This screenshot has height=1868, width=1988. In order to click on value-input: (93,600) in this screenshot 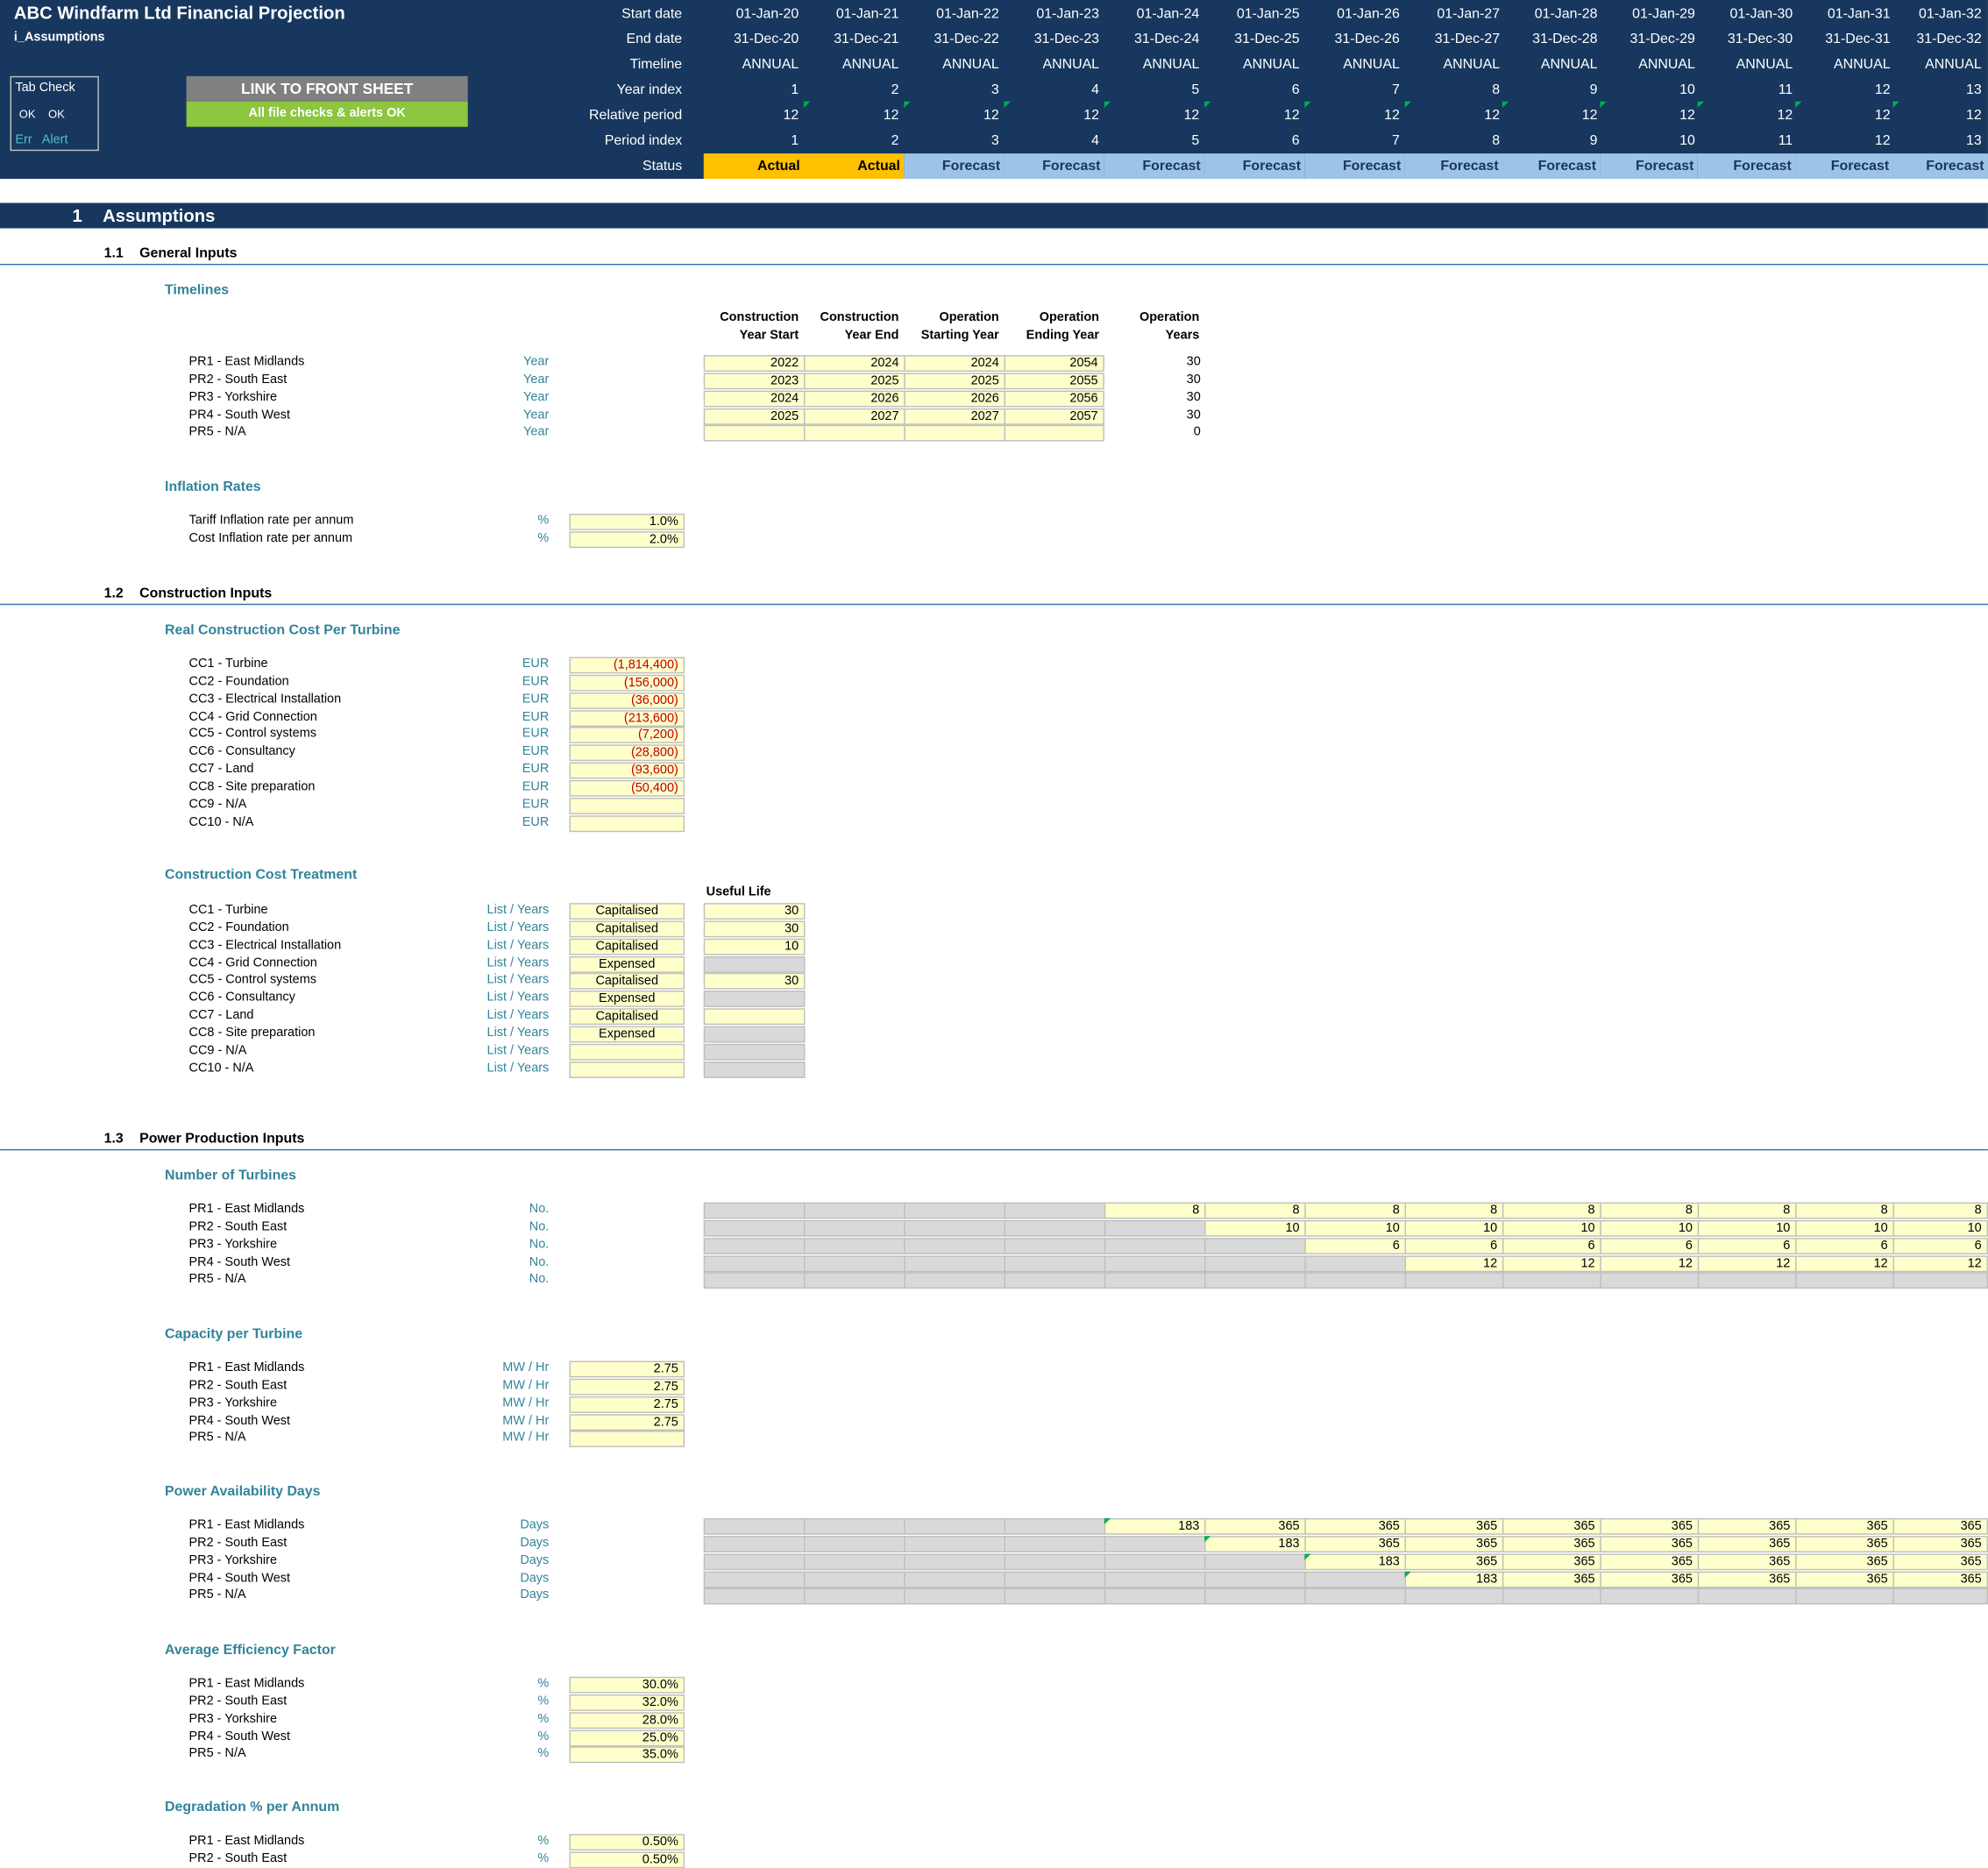, I will do `click(627, 771)`.